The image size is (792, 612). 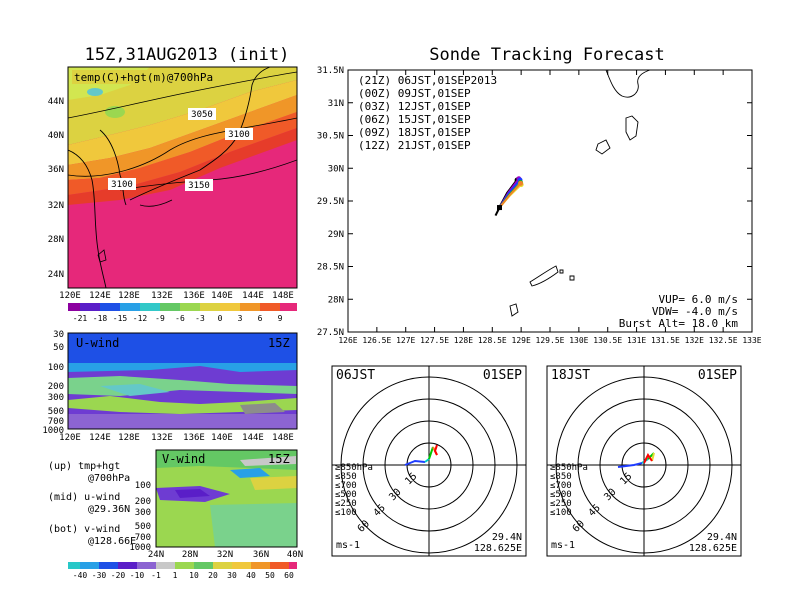 I want to click on wind-colorbar-label: -40, so click(x=80, y=575).